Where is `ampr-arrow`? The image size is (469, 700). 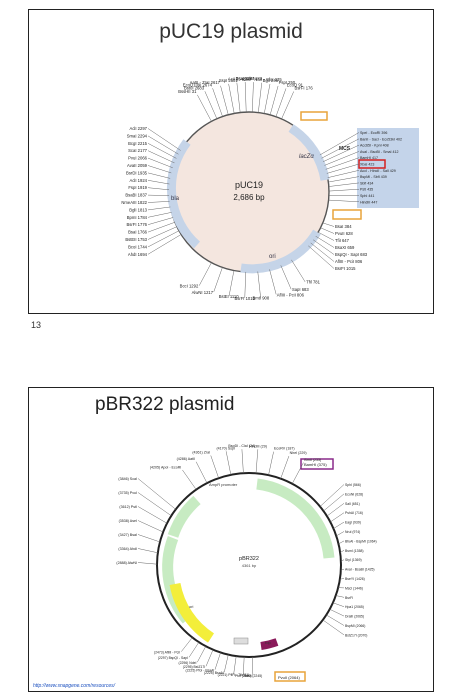 ampr-arrow is located at coordinates (184, 516).